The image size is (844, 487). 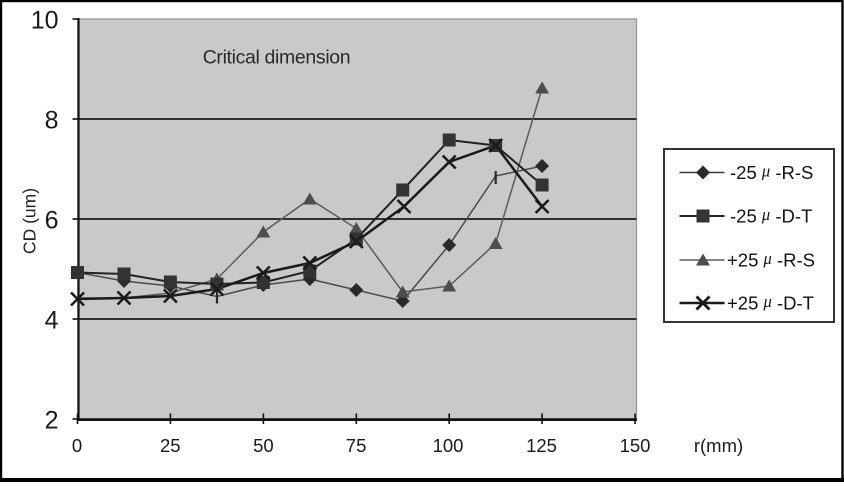 What do you see at coordinates (771, 260) in the screenshot?
I see `svg-text: +25 μ -R-S` at bounding box center [771, 260].